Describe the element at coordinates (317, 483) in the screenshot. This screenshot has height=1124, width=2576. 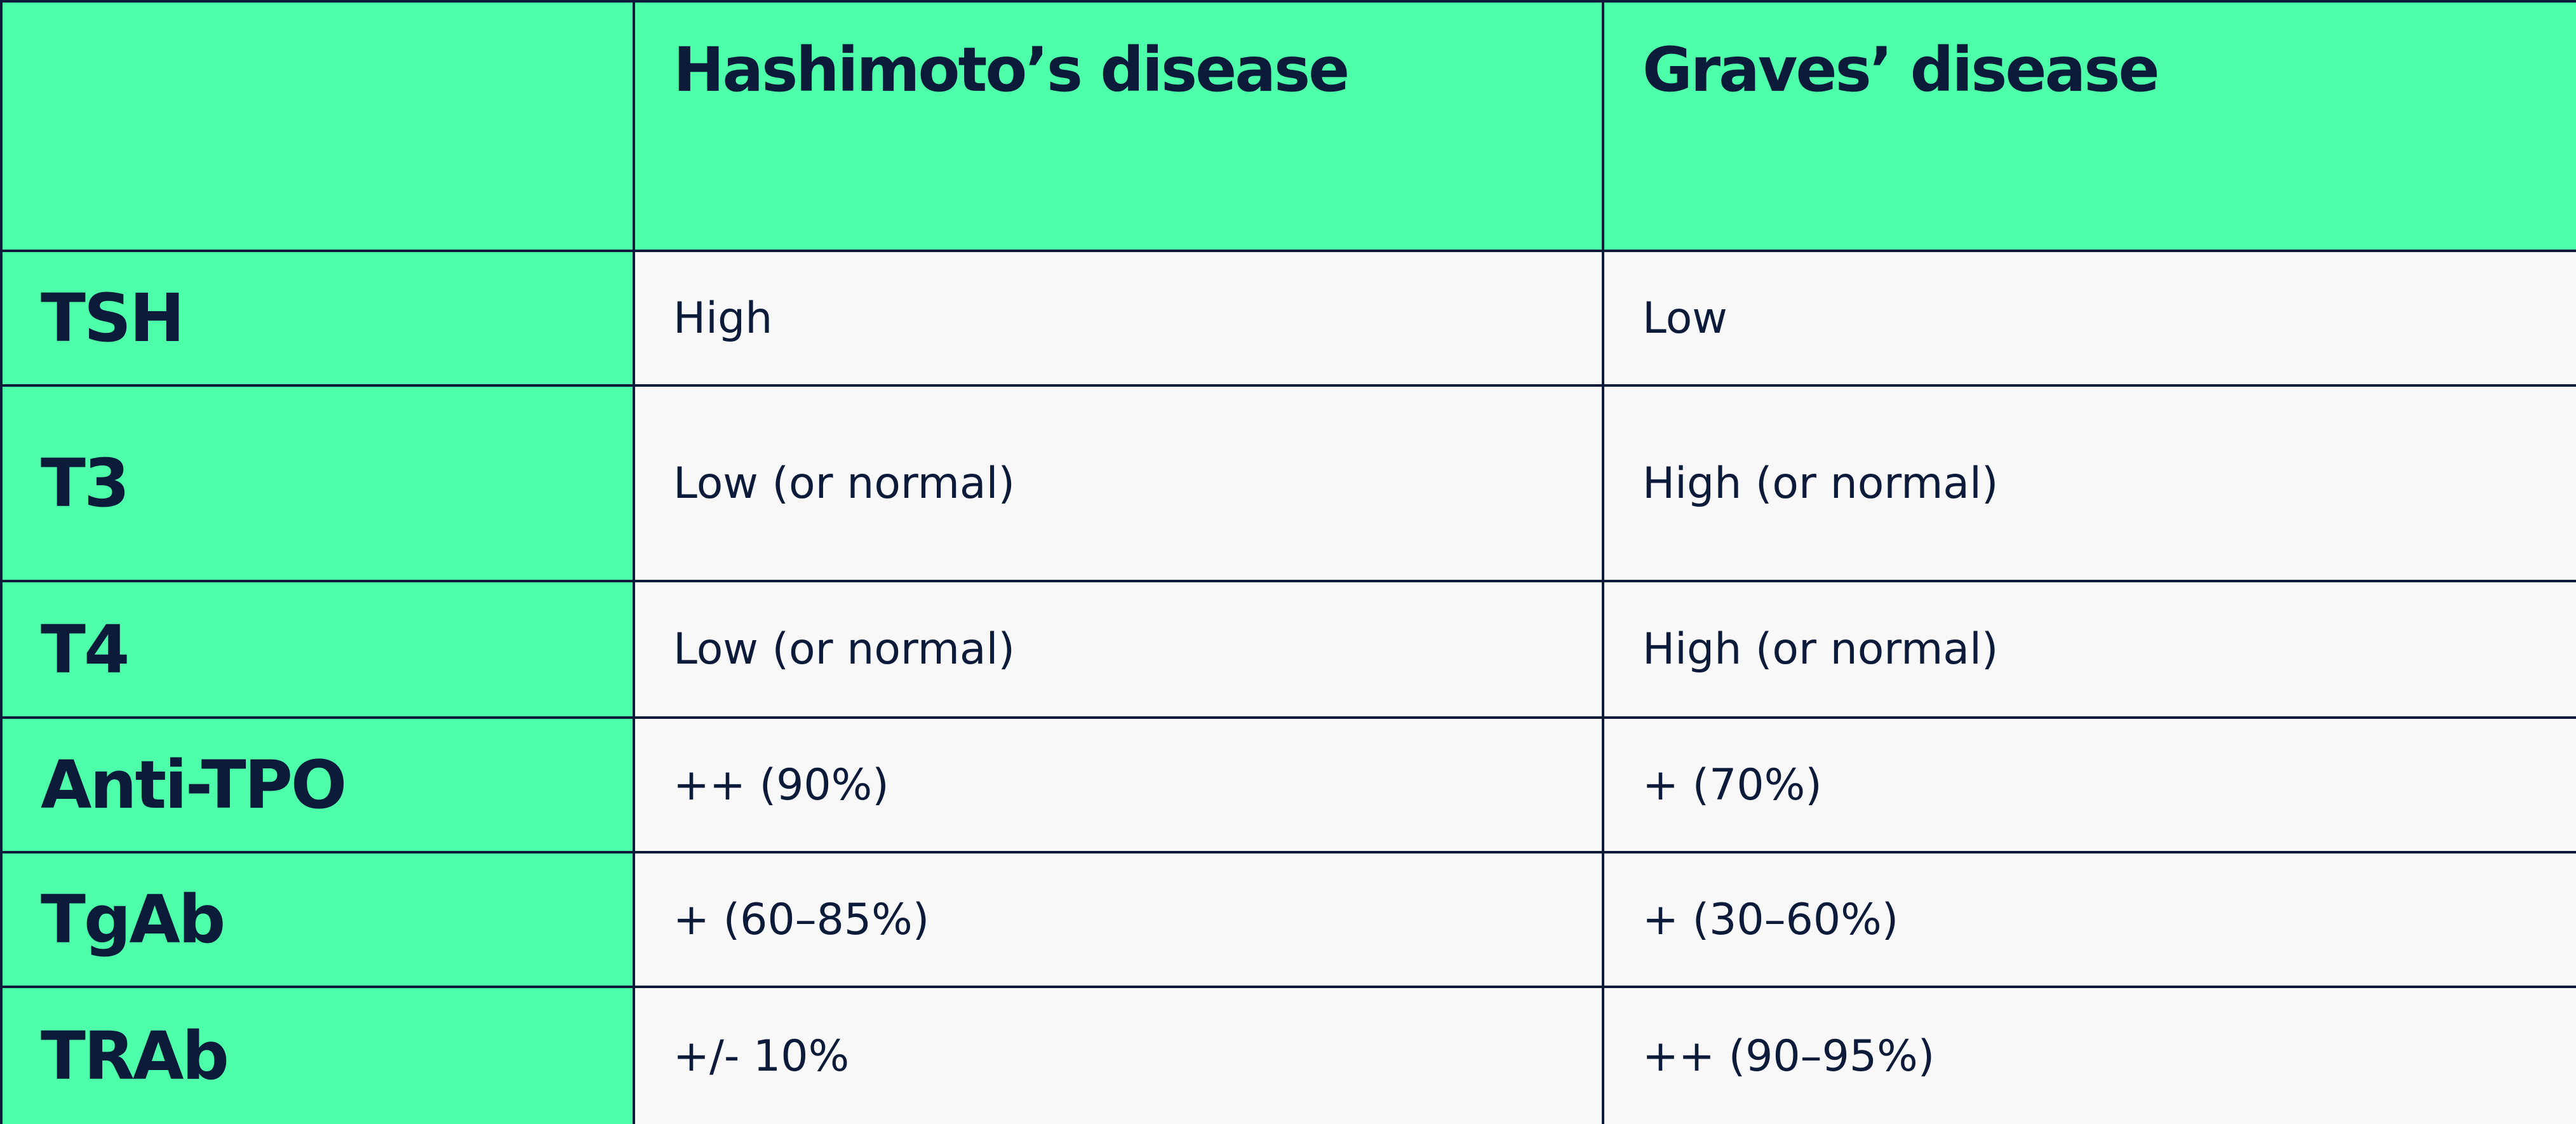
I see `row-header: T3` at that location.